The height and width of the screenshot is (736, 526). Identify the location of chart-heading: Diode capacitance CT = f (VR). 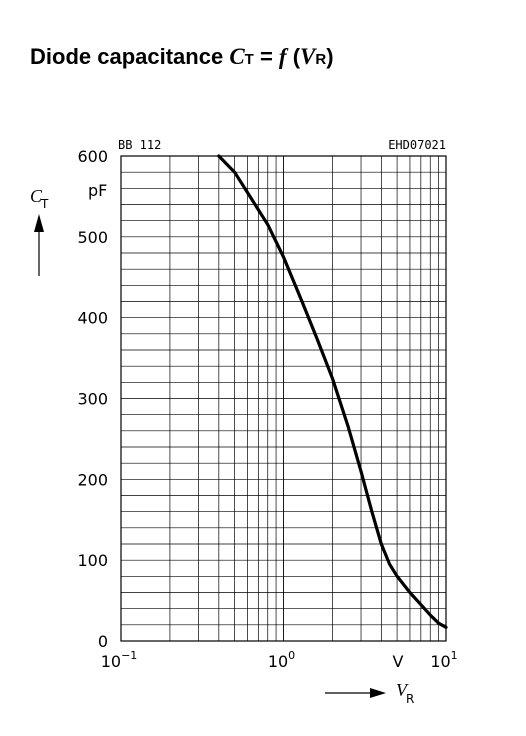
(182, 57).